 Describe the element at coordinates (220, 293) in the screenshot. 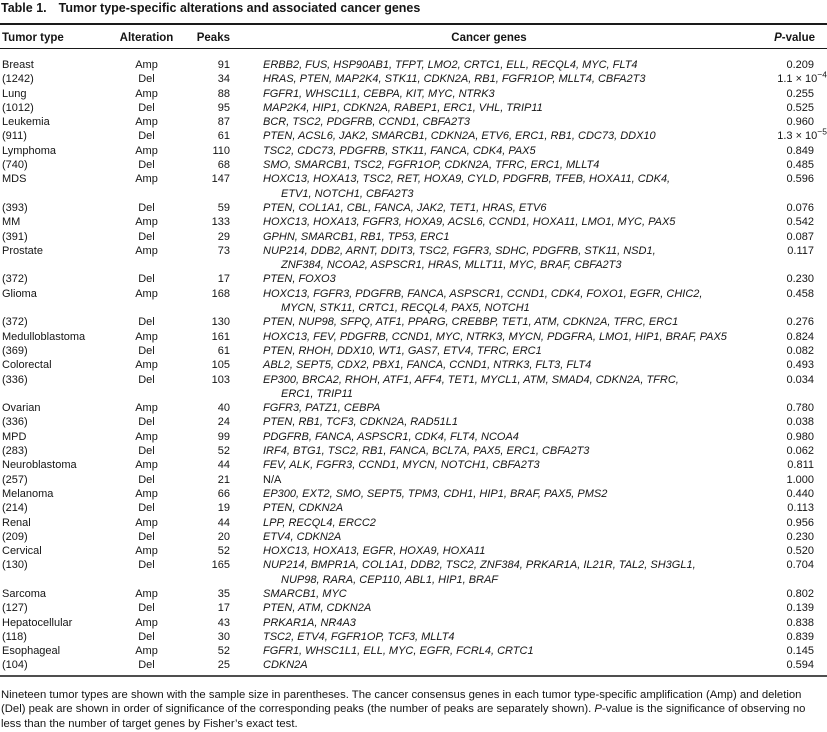

I see `peaks-cell: 168` at that location.